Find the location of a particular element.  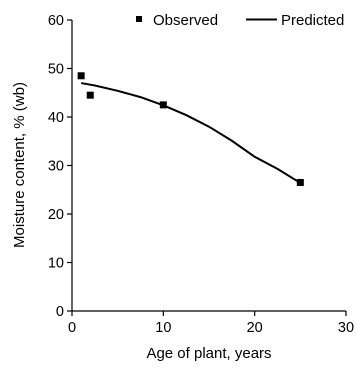

y-tick-label: 60 is located at coordinates (56, 21).